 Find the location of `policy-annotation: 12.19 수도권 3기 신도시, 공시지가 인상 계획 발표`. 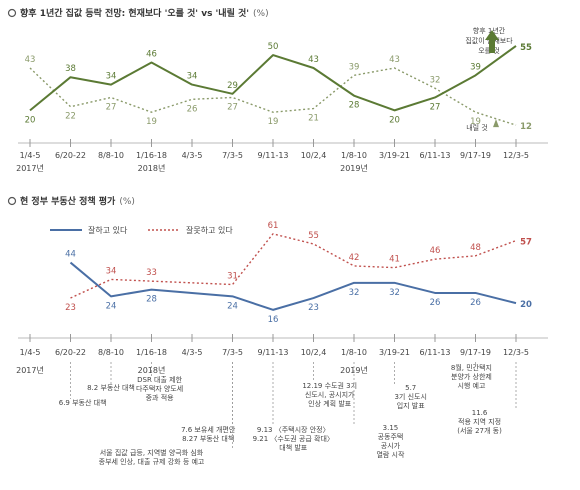

policy-annotation: 12.19 수도권 3기 신도시, 공시지가 인상 계획 발표 is located at coordinates (329, 394).